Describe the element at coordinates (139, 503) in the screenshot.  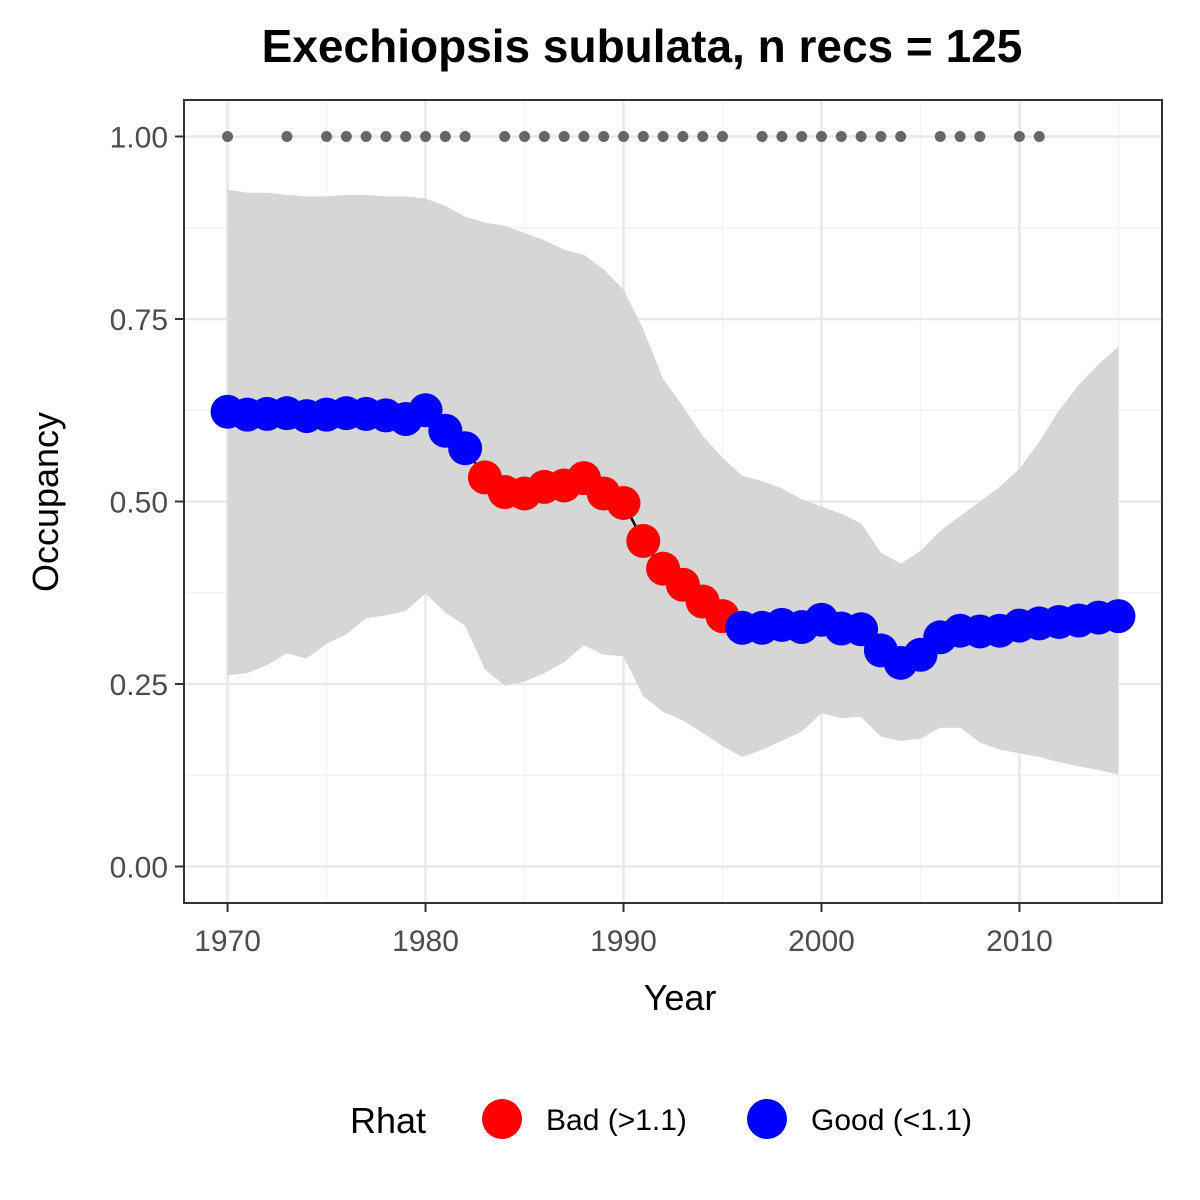
I see `y-tick-label: 0.50` at that location.